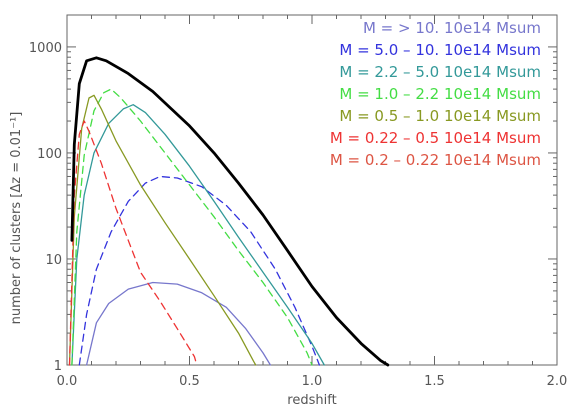 Image resolution: width=572 pixels, height=408 pixels. What do you see at coordinates (440, 50) in the screenshot?
I see `legend-entry-1: M = 5.0 – 10. 10e14 Msum` at bounding box center [440, 50].